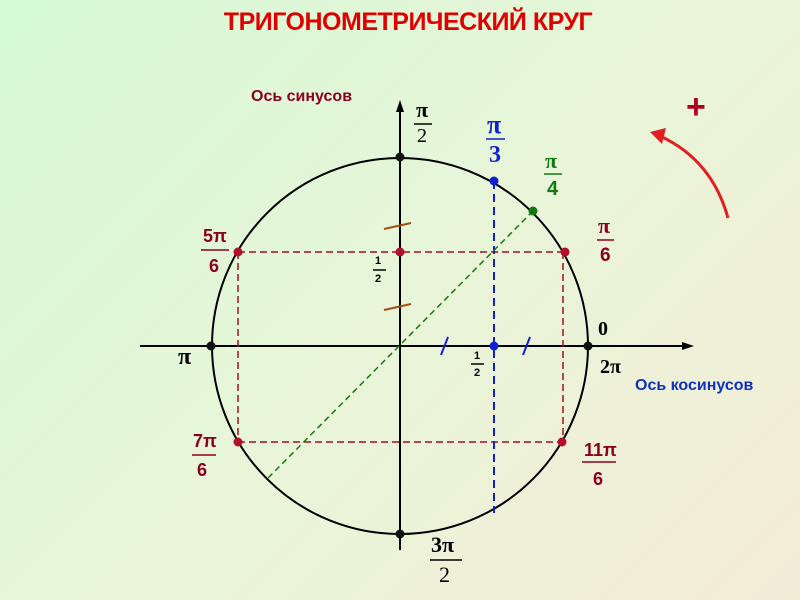  I want to click on direction-arrowhead, so click(658, 136).